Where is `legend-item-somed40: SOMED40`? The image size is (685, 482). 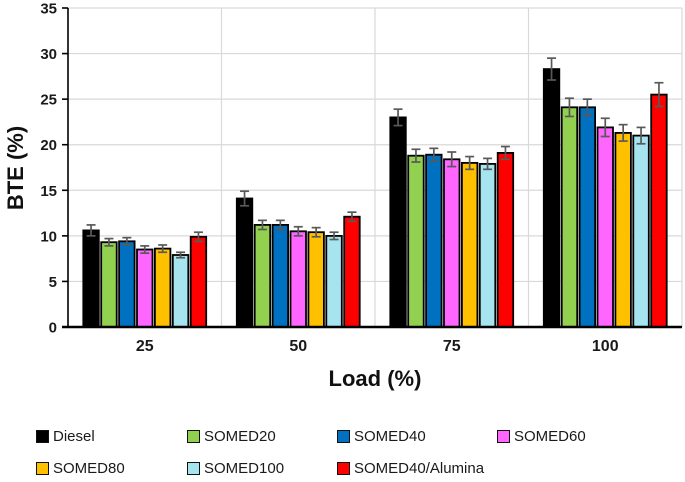
legend-item-somed40: SOMED40 is located at coordinates (381, 436).